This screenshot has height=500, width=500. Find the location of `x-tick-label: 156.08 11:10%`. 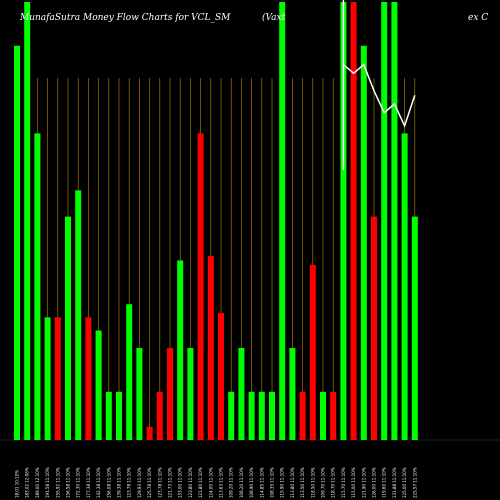

x-tick-label: 156.08 11:10% is located at coordinates (108, 482).